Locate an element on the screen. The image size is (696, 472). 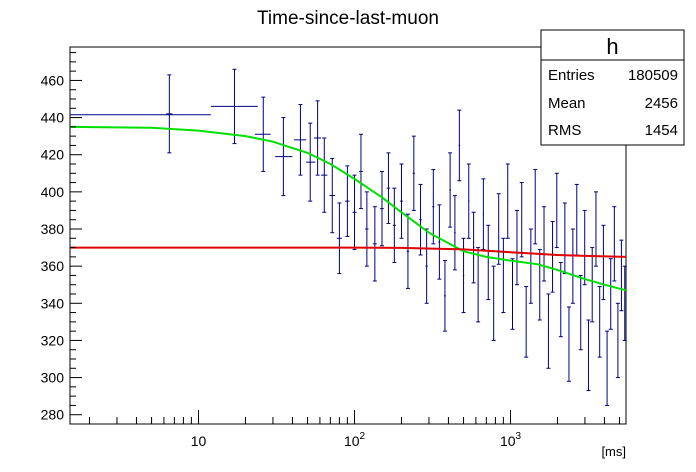
y-tick-label: 420 is located at coordinates (53, 155).